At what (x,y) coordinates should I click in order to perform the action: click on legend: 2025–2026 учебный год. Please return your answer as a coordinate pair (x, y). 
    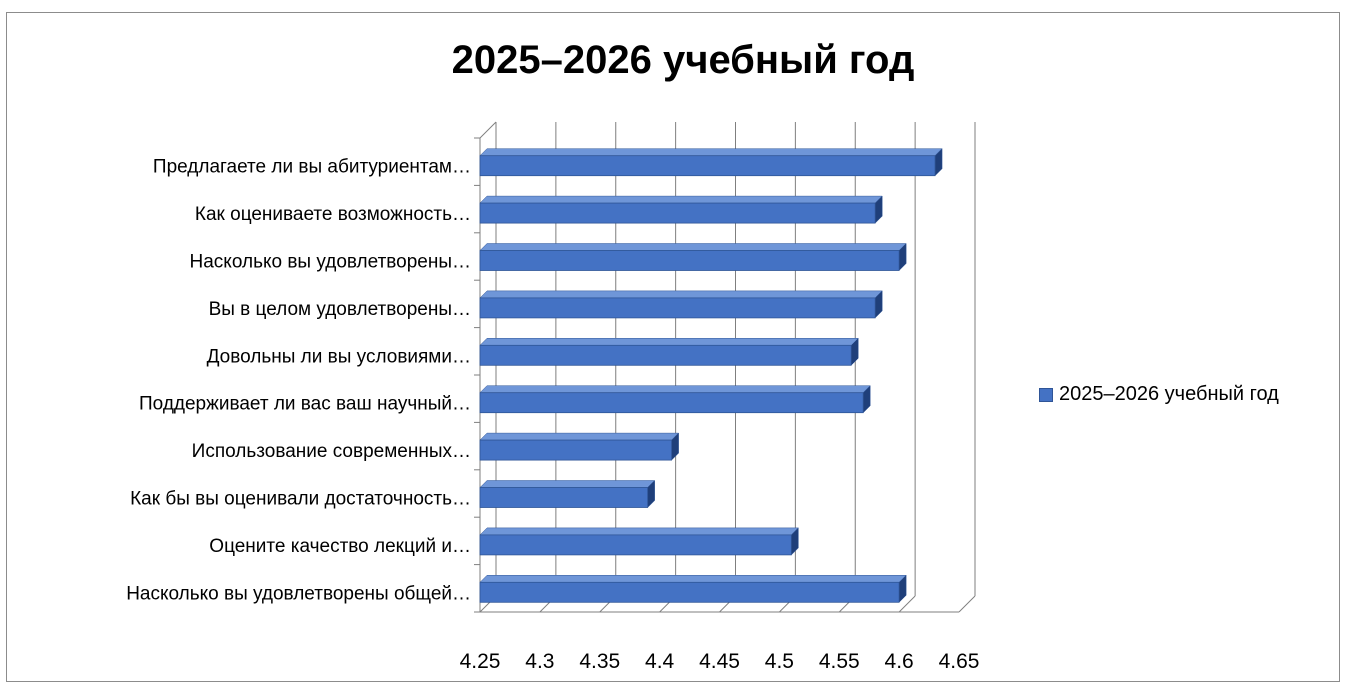
    Looking at the image, I should click on (1159, 394).